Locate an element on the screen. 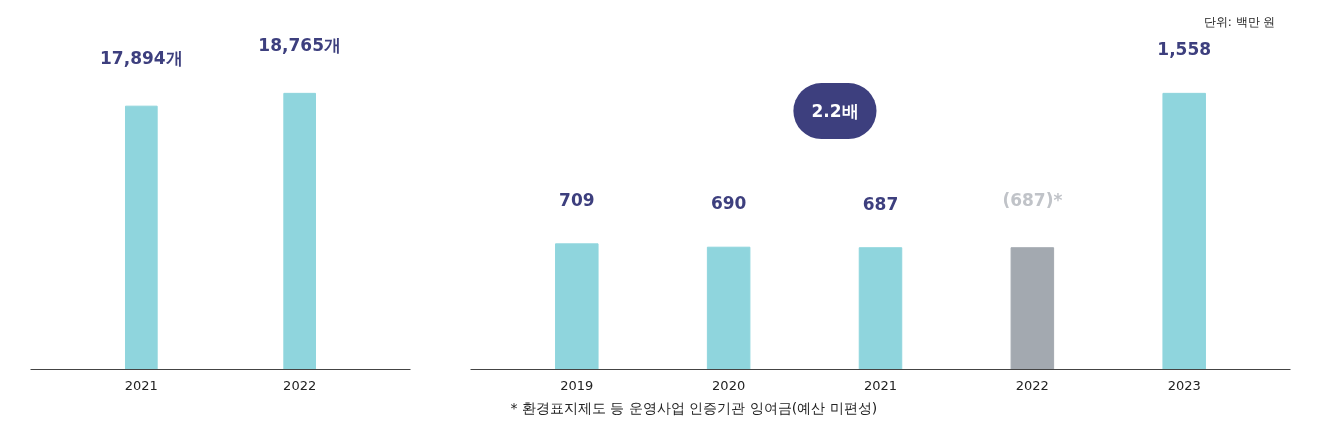 This screenshot has height=424, width=1325. text: * 환경표지제도 등 운영사업 인증기관 잉여금(예산 미편성) is located at coordinates (694, 407).